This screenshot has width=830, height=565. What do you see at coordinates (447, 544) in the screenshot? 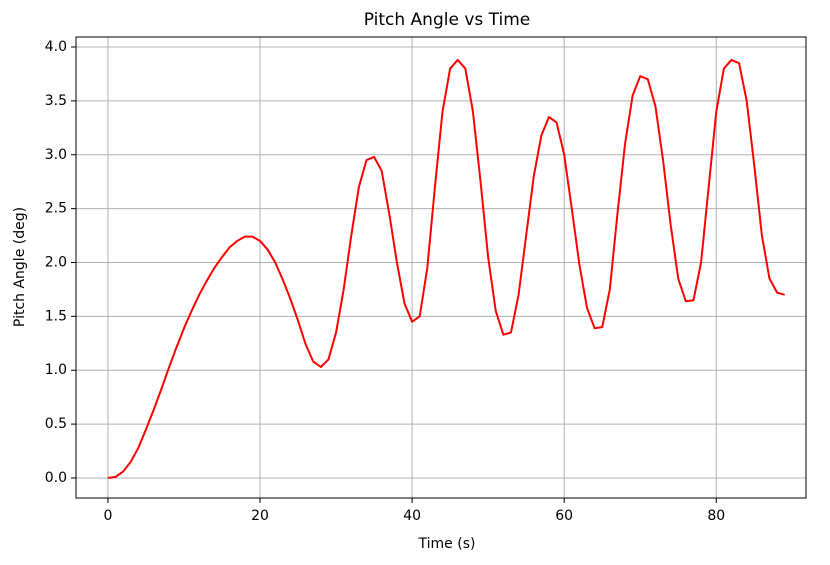
I see `x-axis-label: Time (s)` at bounding box center [447, 544].